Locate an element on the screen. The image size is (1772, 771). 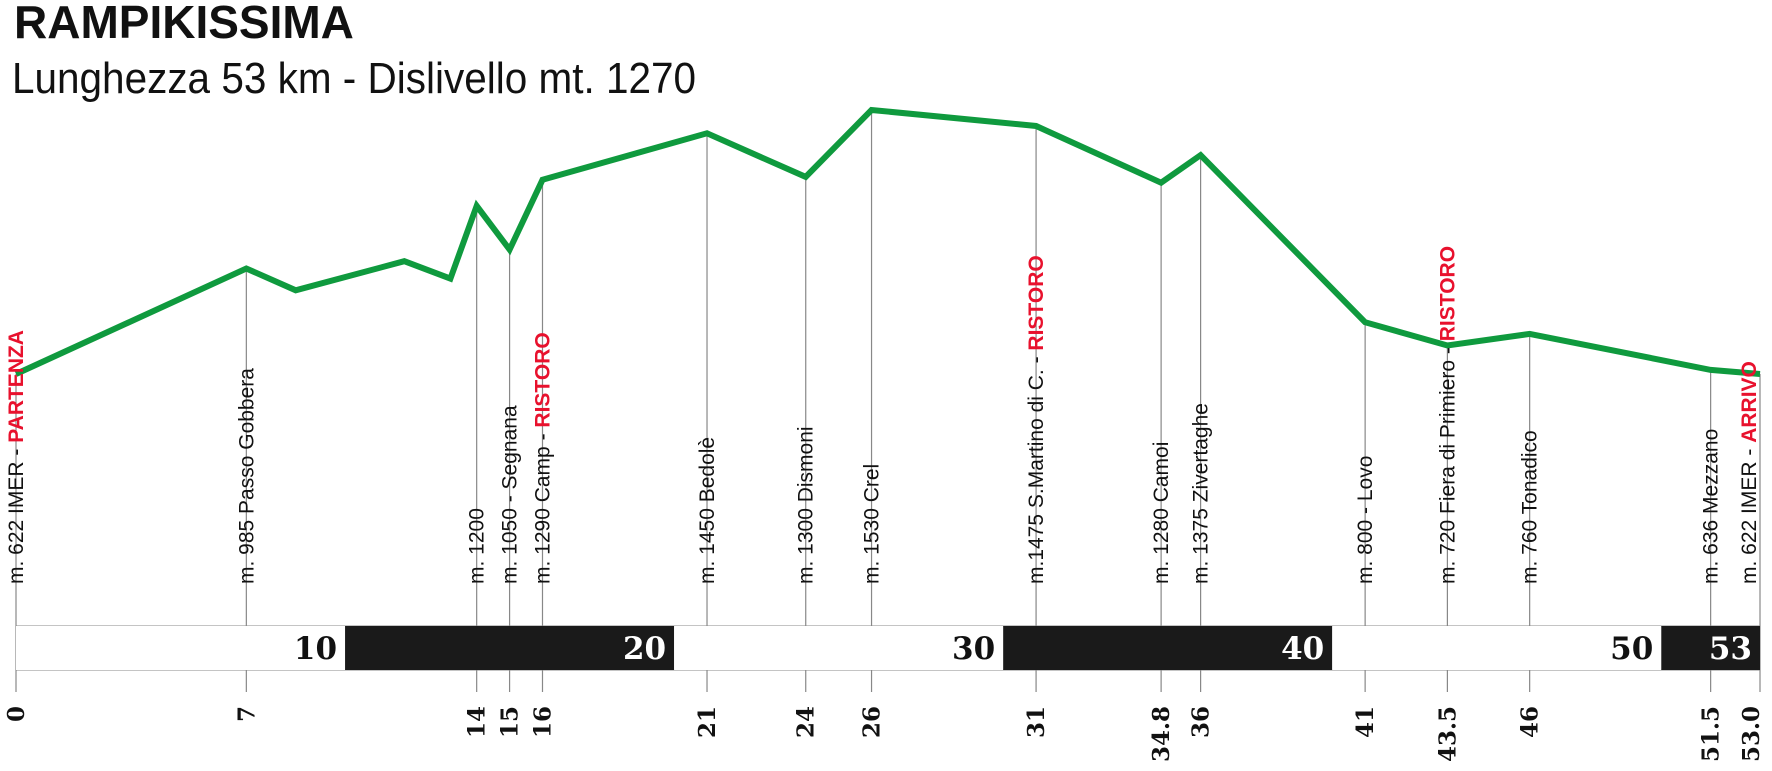
waypoint-label: m. 1300 Dismoni is located at coordinates (806, 505).